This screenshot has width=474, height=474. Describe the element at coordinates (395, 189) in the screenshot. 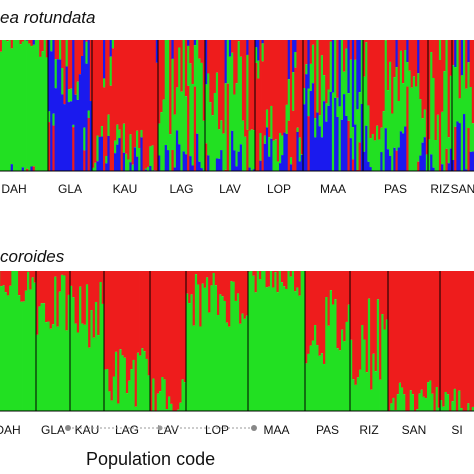

I see `tick-label-pas: PAS` at that location.